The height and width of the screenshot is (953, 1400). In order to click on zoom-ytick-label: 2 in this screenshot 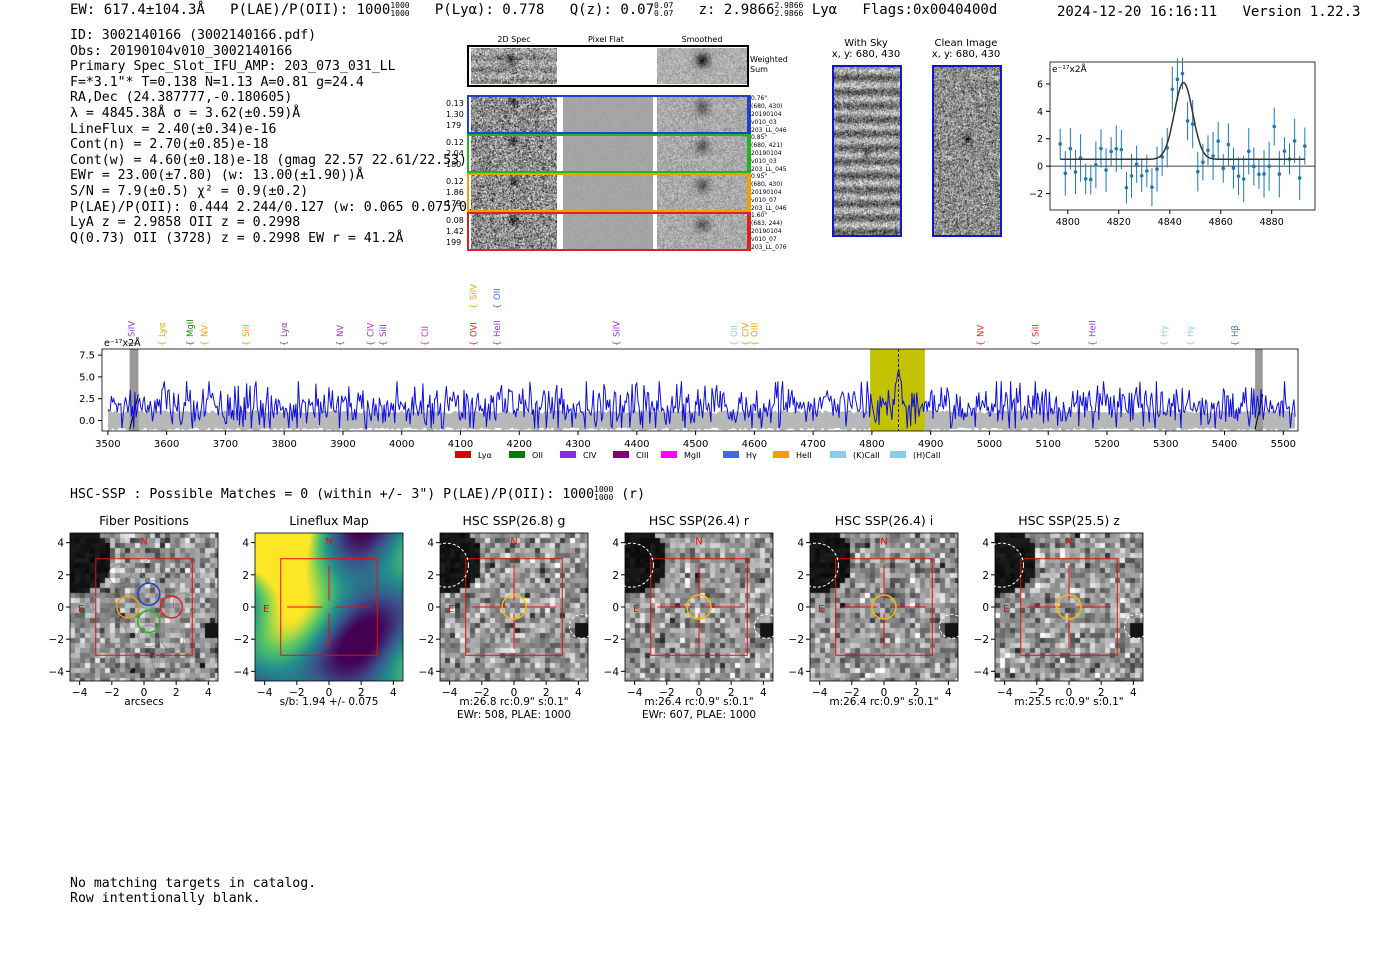, I will do `click(1040, 139)`.